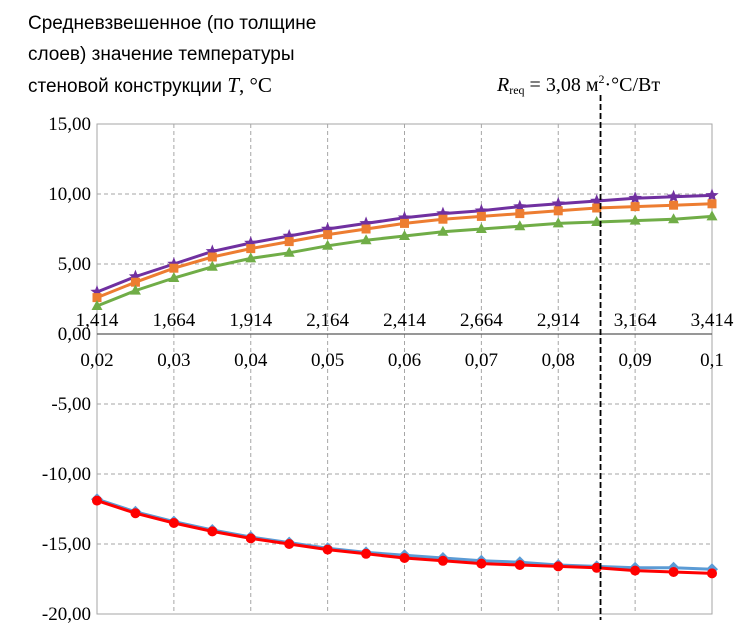 The width and height of the screenshot is (739, 623). I want to click on y-tick-label: 5,00, so click(74, 264).